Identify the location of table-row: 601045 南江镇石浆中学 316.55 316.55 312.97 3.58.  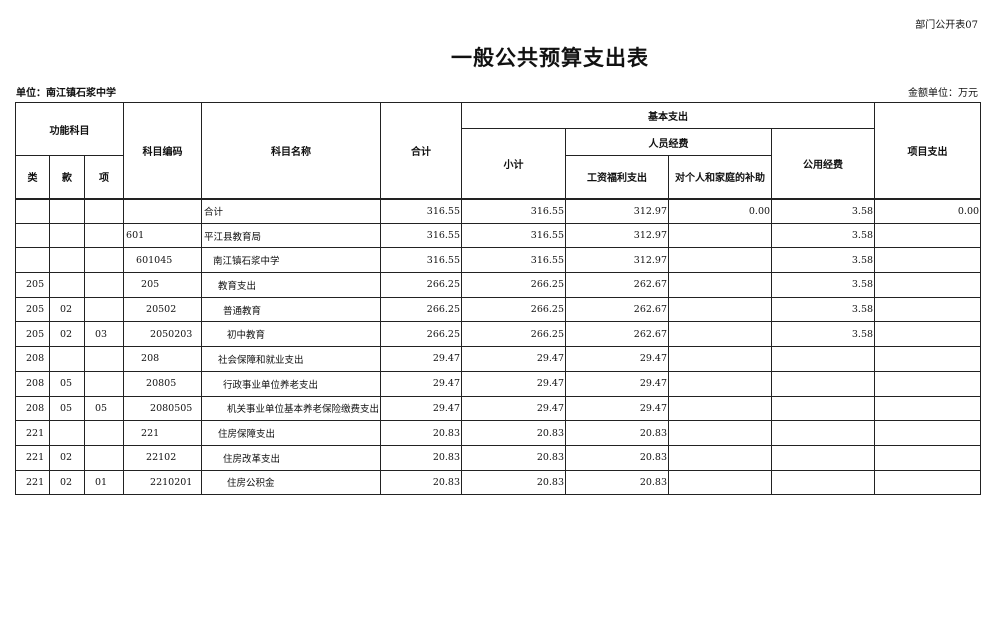
(498, 260).